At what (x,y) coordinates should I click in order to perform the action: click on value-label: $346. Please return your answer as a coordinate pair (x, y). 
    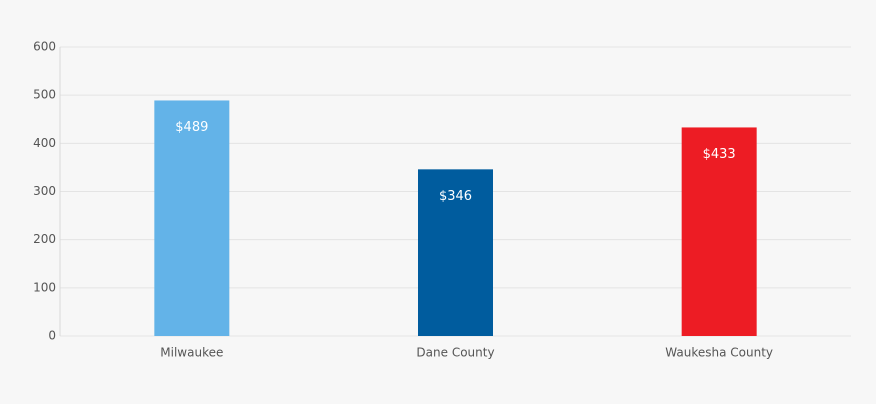
    Looking at the image, I should click on (455, 196).